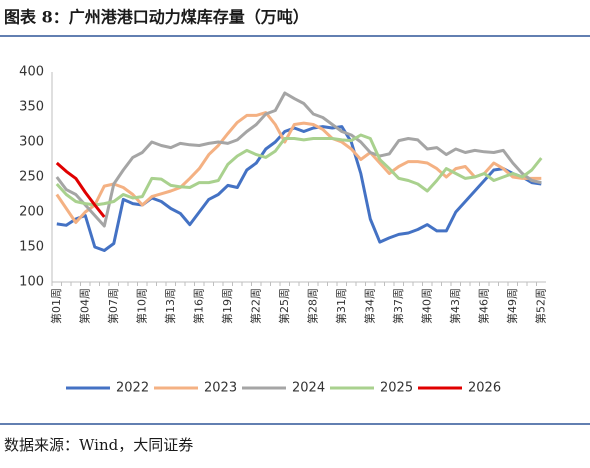 This screenshot has width=590, height=468. I want to click on source: 数据来源：Wind，大同证券, so click(98, 445).